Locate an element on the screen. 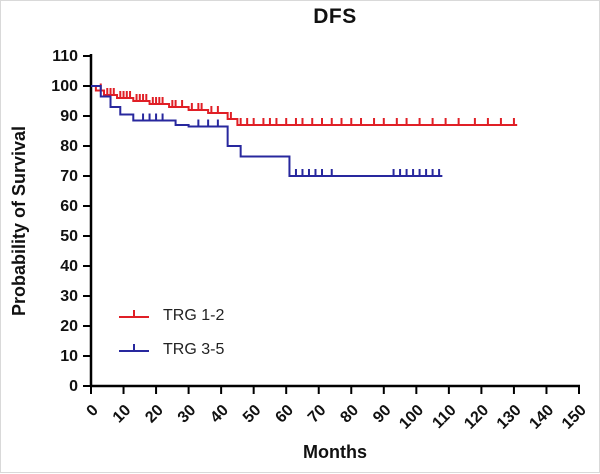 Image resolution: width=600 pixels, height=474 pixels. svg-text: 130 is located at coordinates (509, 417).